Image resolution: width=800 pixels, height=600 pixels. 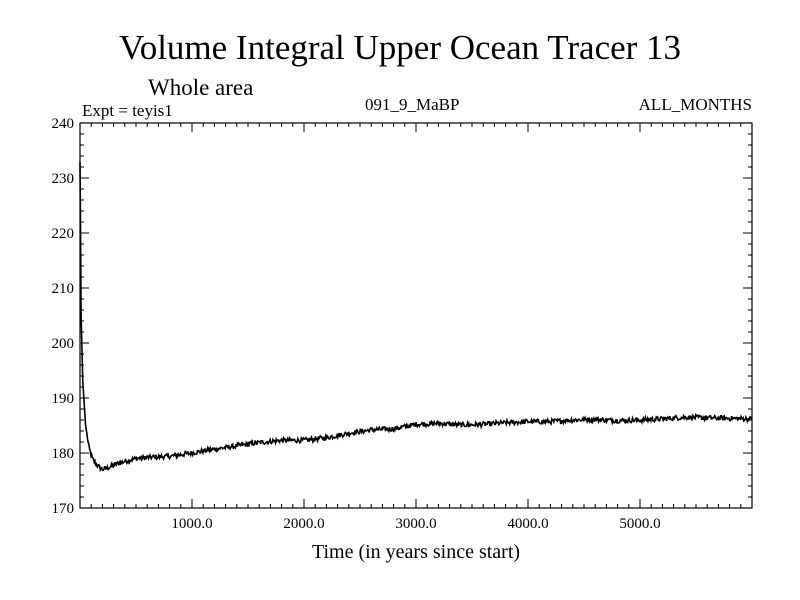 What do you see at coordinates (63, 454) in the screenshot?
I see `y-tick-label: 180` at bounding box center [63, 454].